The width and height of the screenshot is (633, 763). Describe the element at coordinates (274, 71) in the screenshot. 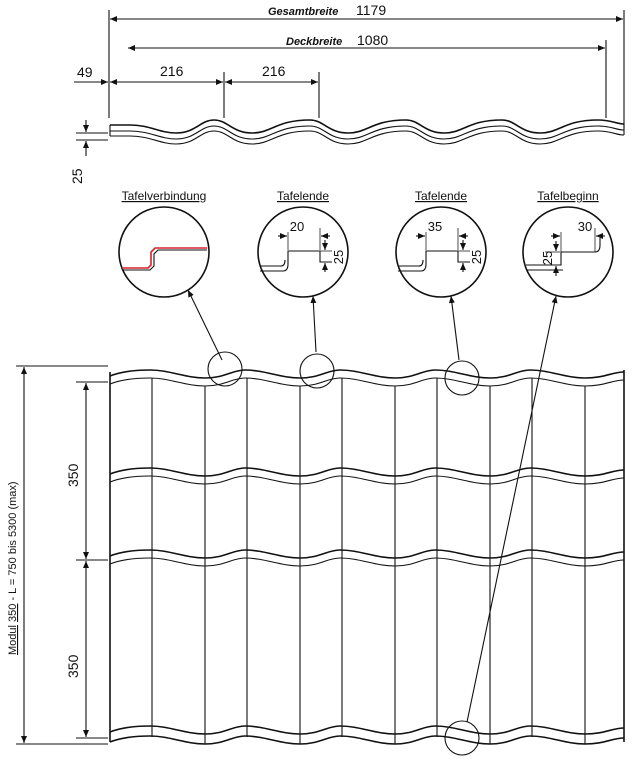

I see `wave-pitch-2-value: 216` at that location.